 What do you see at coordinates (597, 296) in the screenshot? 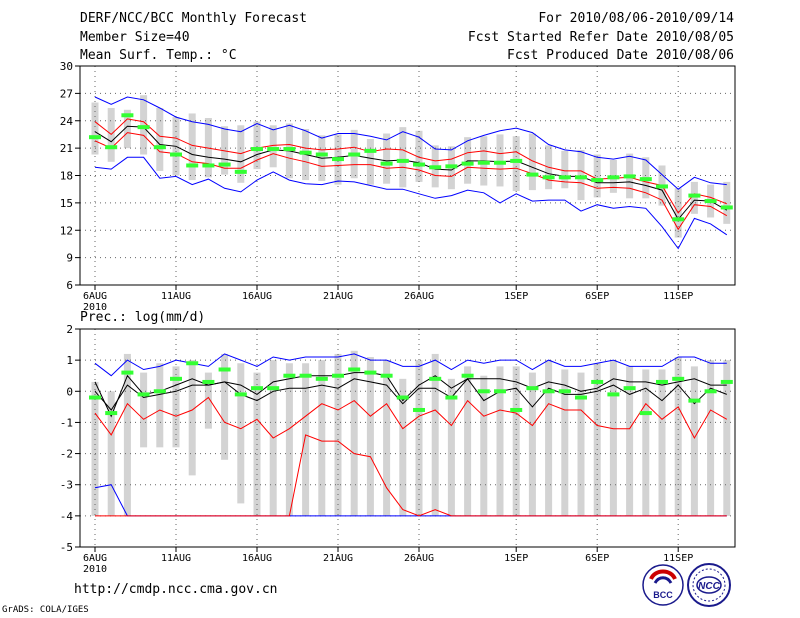
I see `temp-xtick-label-6: 6SEP` at bounding box center [597, 296].